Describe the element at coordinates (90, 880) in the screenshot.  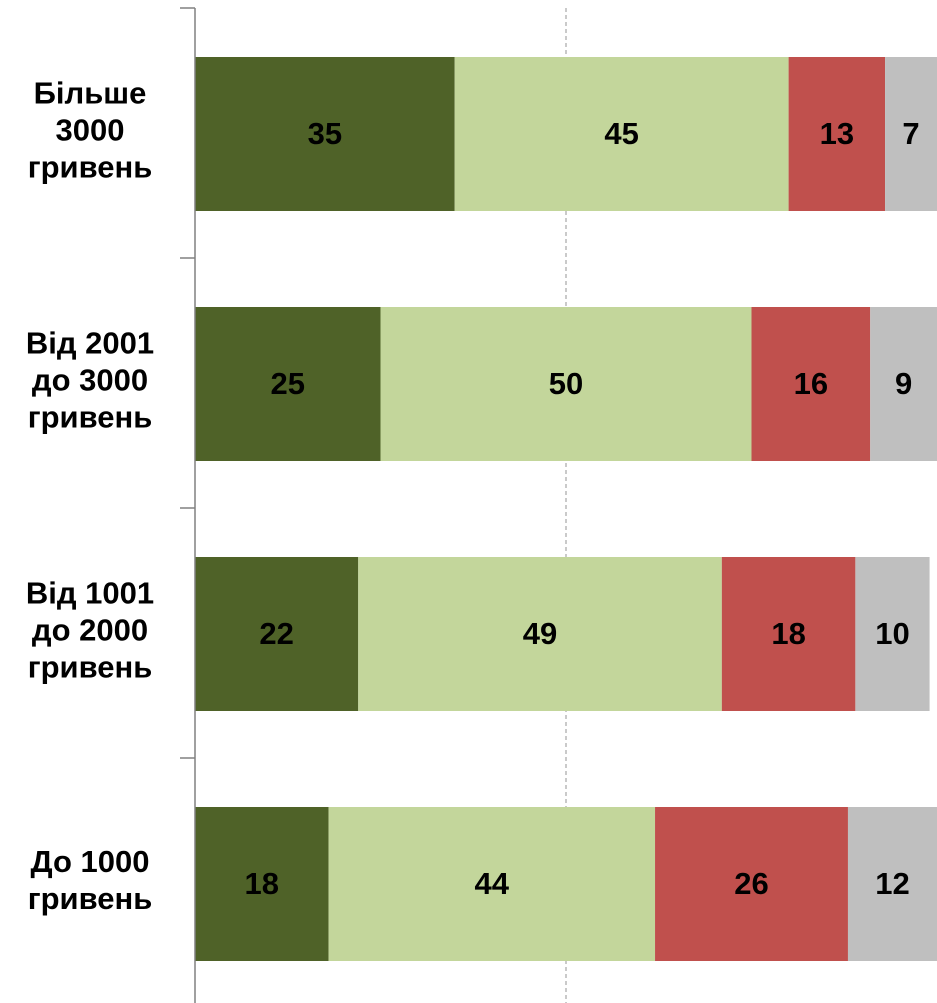
I see `y-tick-label: До 1000 гривень` at that location.